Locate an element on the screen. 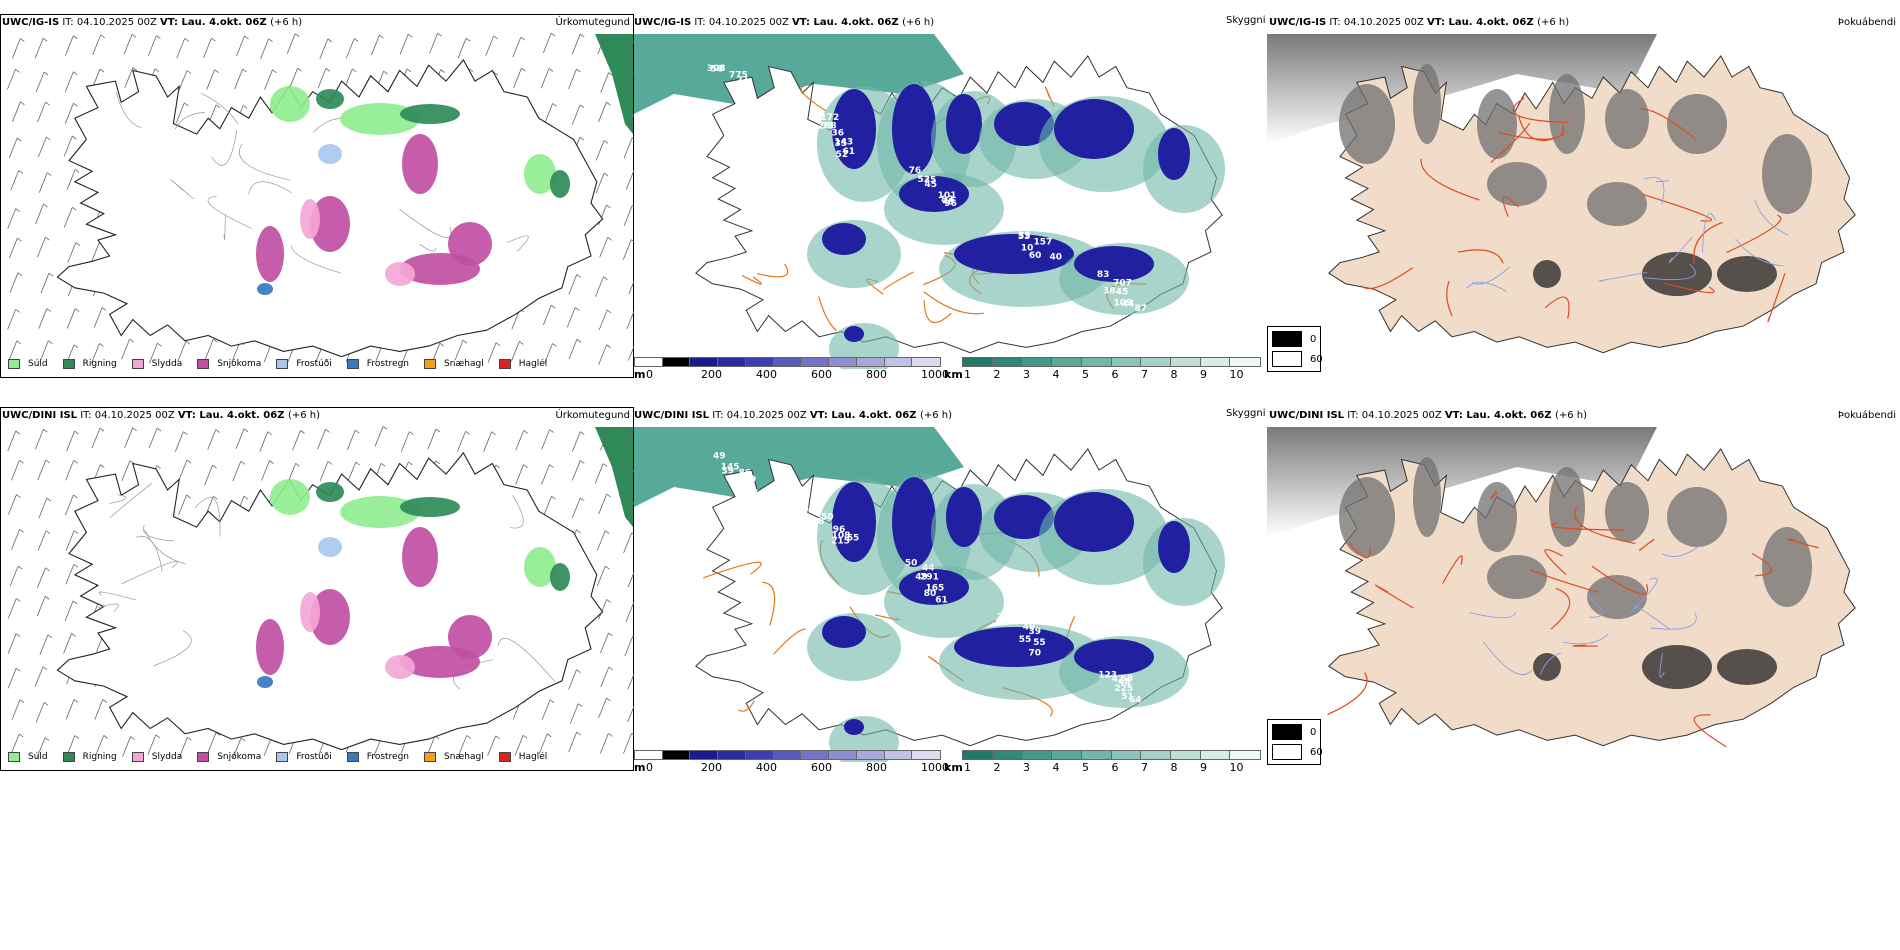  cloudbase-value-label: 172 is located at coordinates (829, 118).